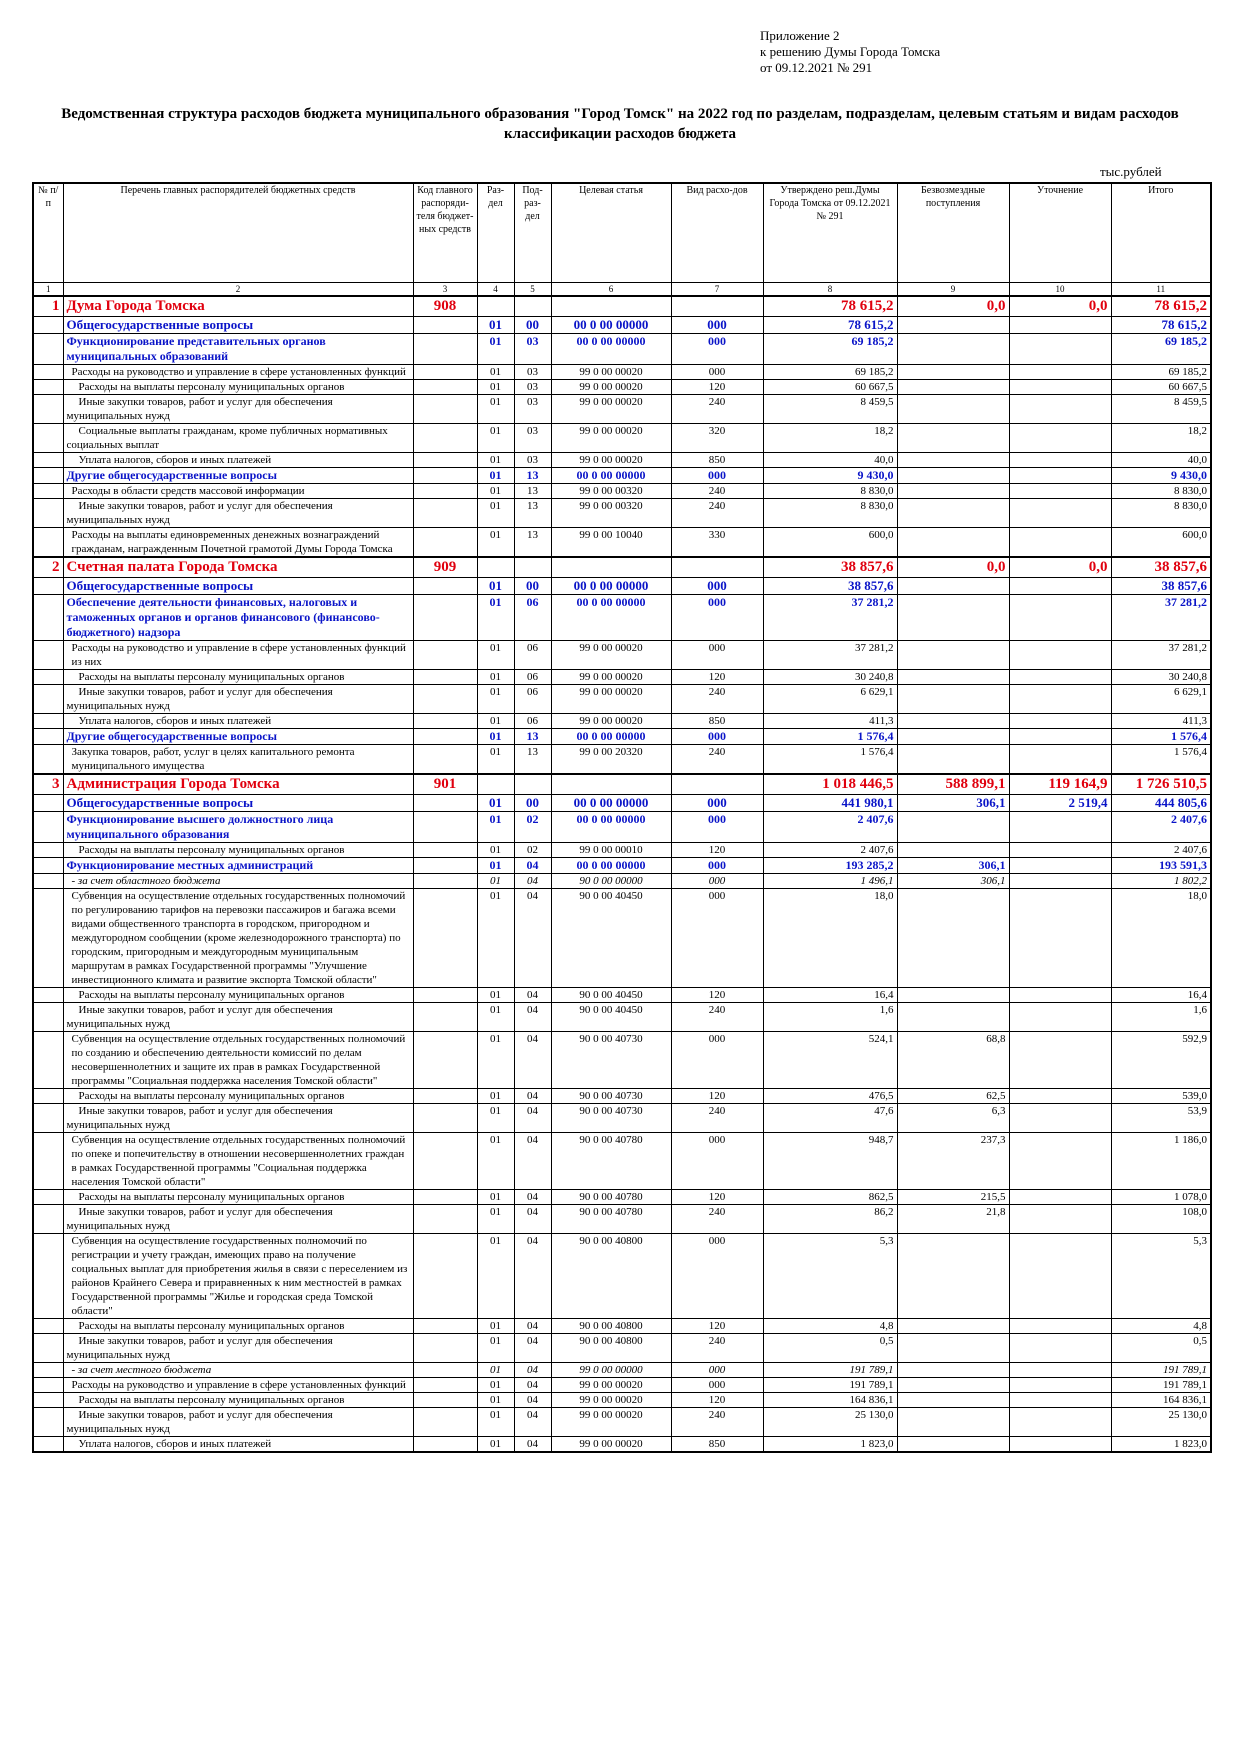  Describe the element at coordinates (850, 51) in the screenshot. I see `appendix-line-2: к решению Думы Города Томска` at that location.